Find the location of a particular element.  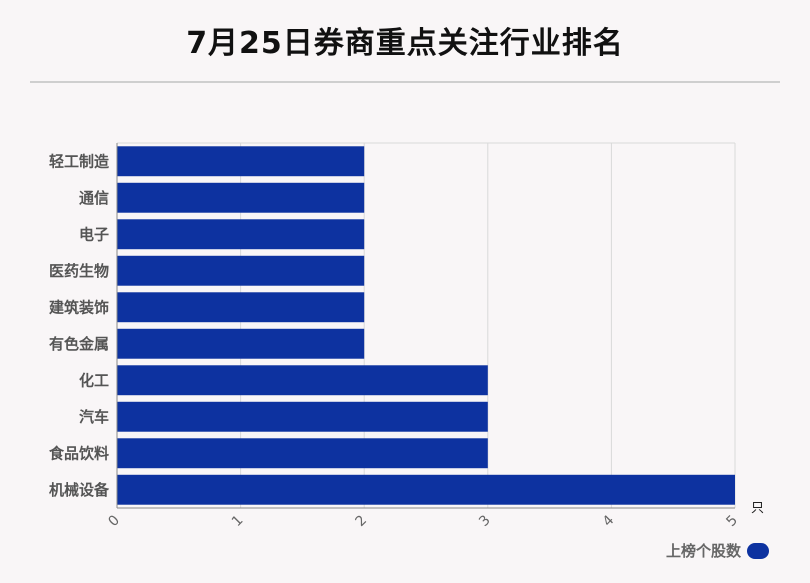

x-tick-label-5: 5 is located at coordinates (732, 521).